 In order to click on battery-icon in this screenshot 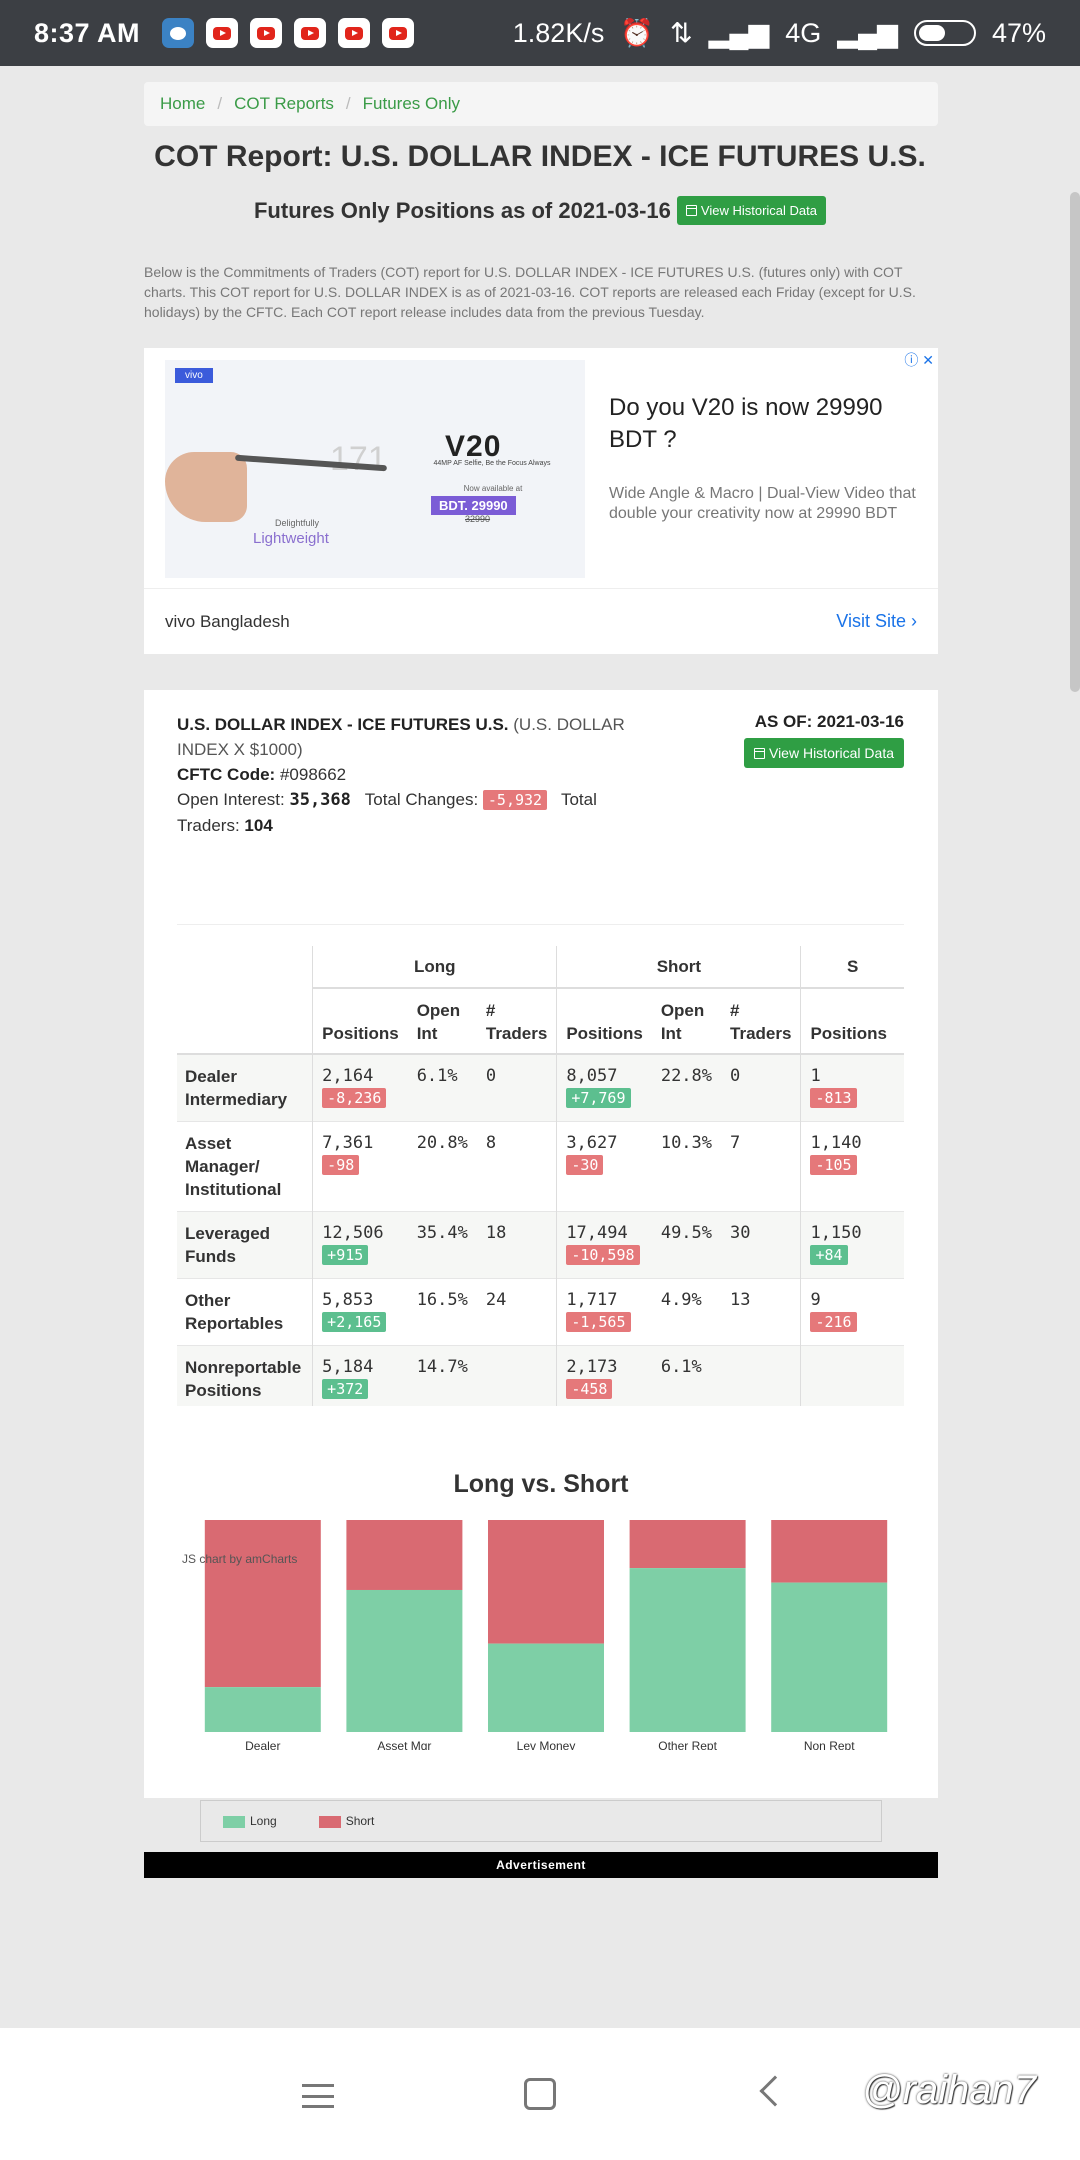, I will do `click(944, 33)`.